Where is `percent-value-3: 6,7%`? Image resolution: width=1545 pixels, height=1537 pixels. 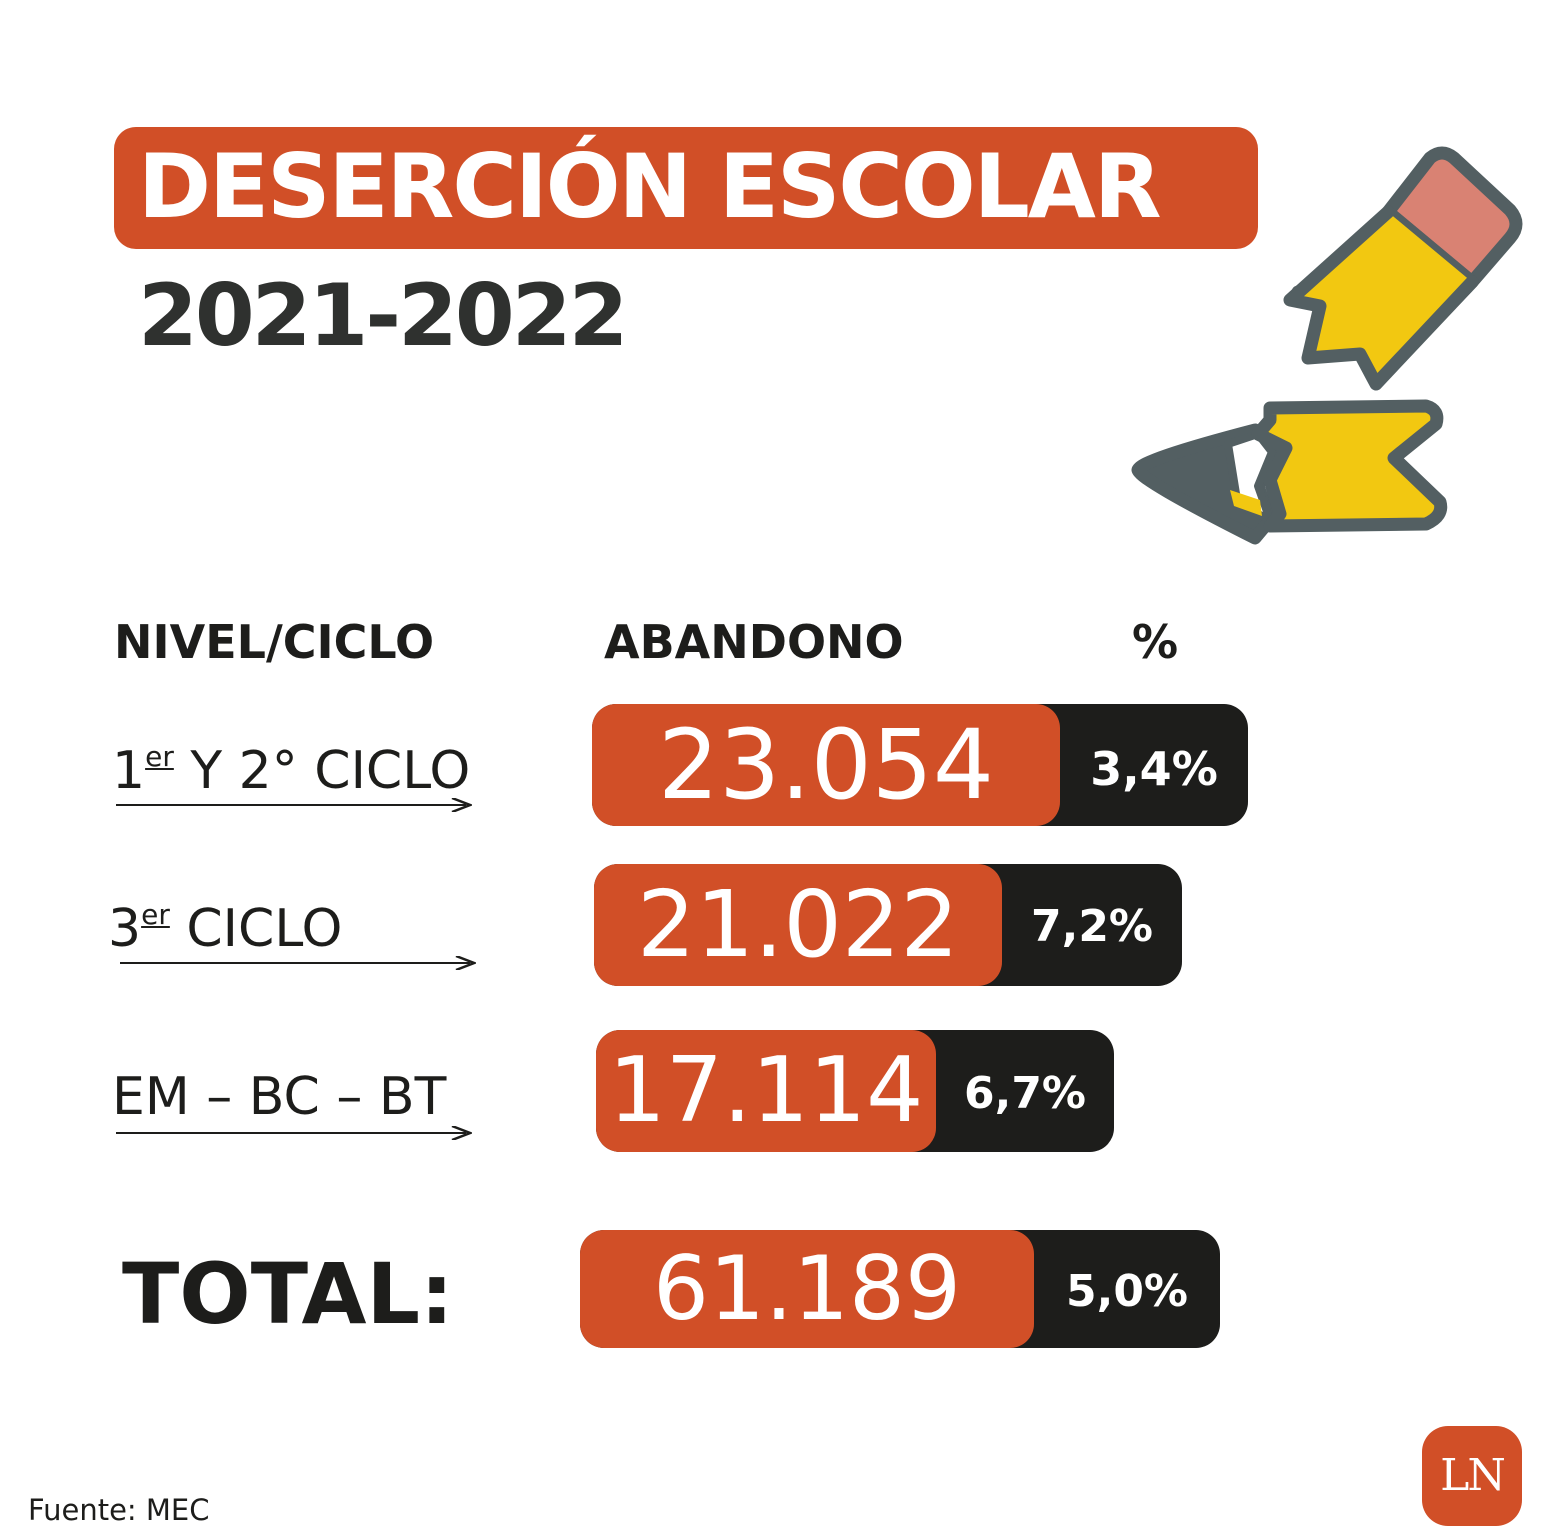
percent-value-3: 6,7% is located at coordinates (1025, 1093).